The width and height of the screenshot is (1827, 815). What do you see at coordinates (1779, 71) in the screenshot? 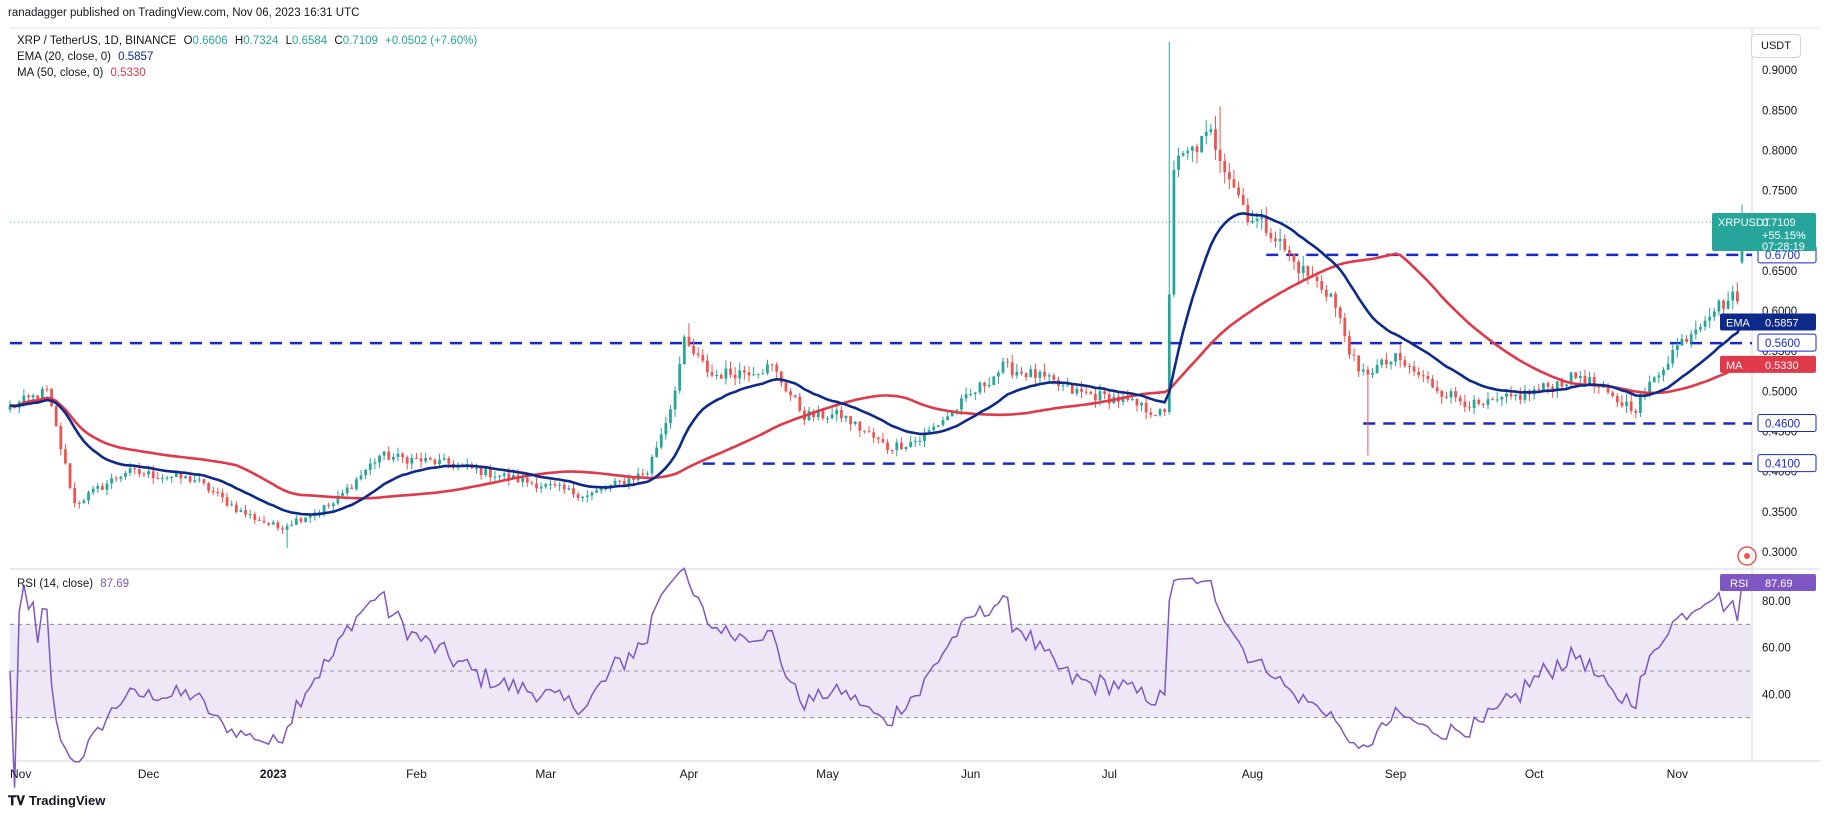
I see `price-tick-label: 0.9000` at bounding box center [1779, 71].